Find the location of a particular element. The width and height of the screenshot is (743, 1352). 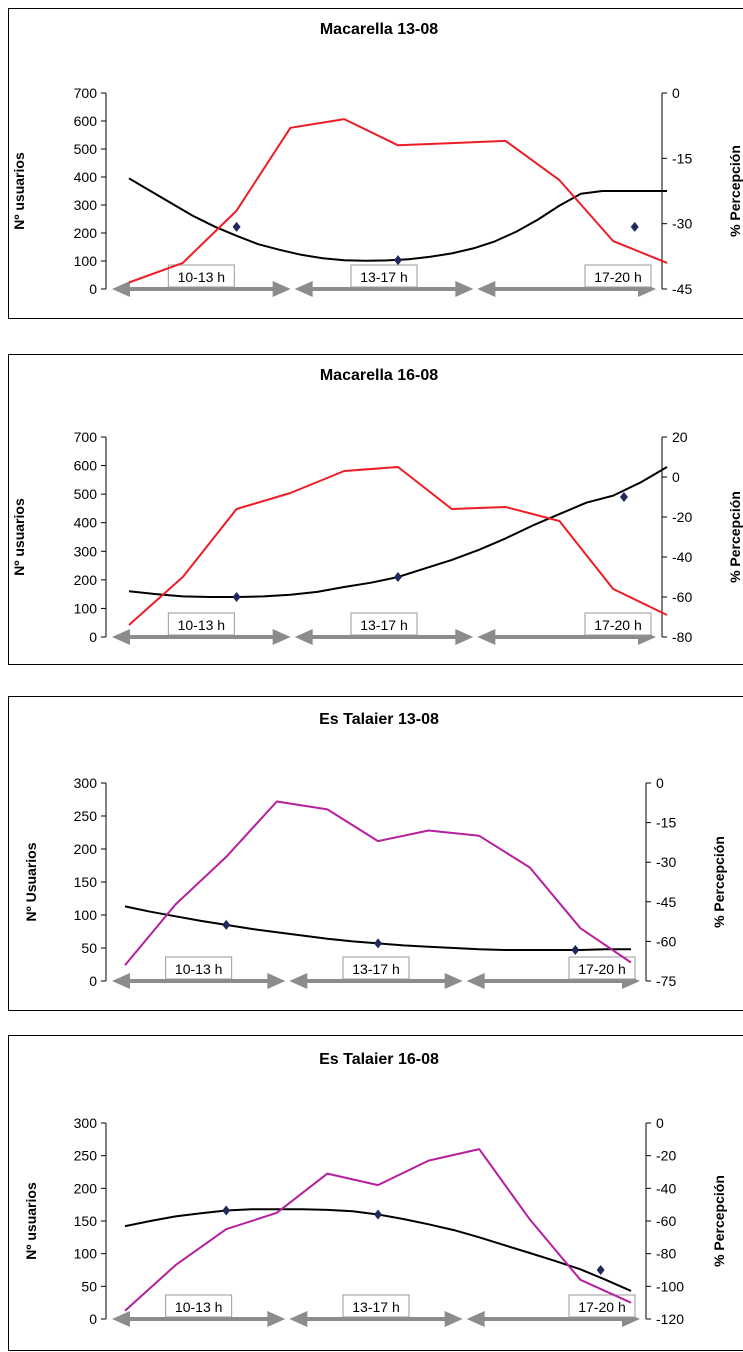

left-tick-label: 400 is located at coordinates (86, 177).